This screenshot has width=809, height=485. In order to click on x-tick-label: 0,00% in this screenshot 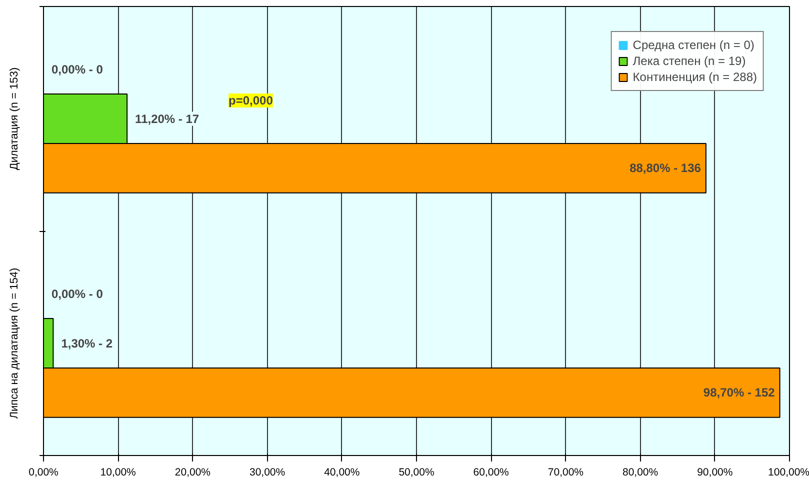, I will do `click(43, 472)`.